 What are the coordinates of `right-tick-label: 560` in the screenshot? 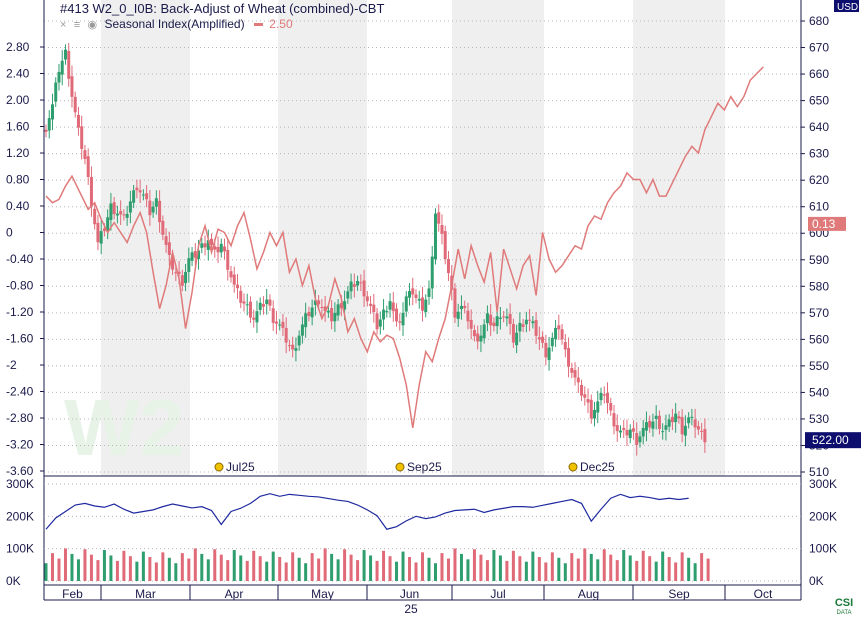 It's located at (819, 339).